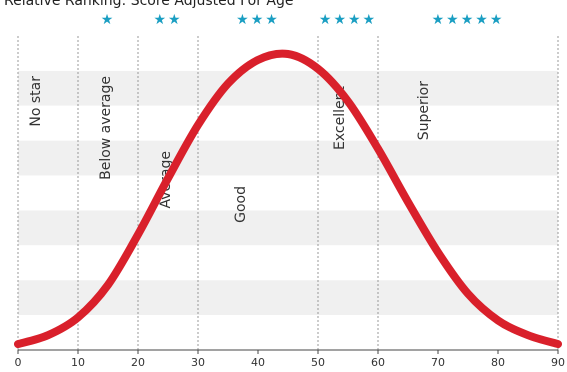  I want to click on star-rating: ★★★★, so click(348, 20).